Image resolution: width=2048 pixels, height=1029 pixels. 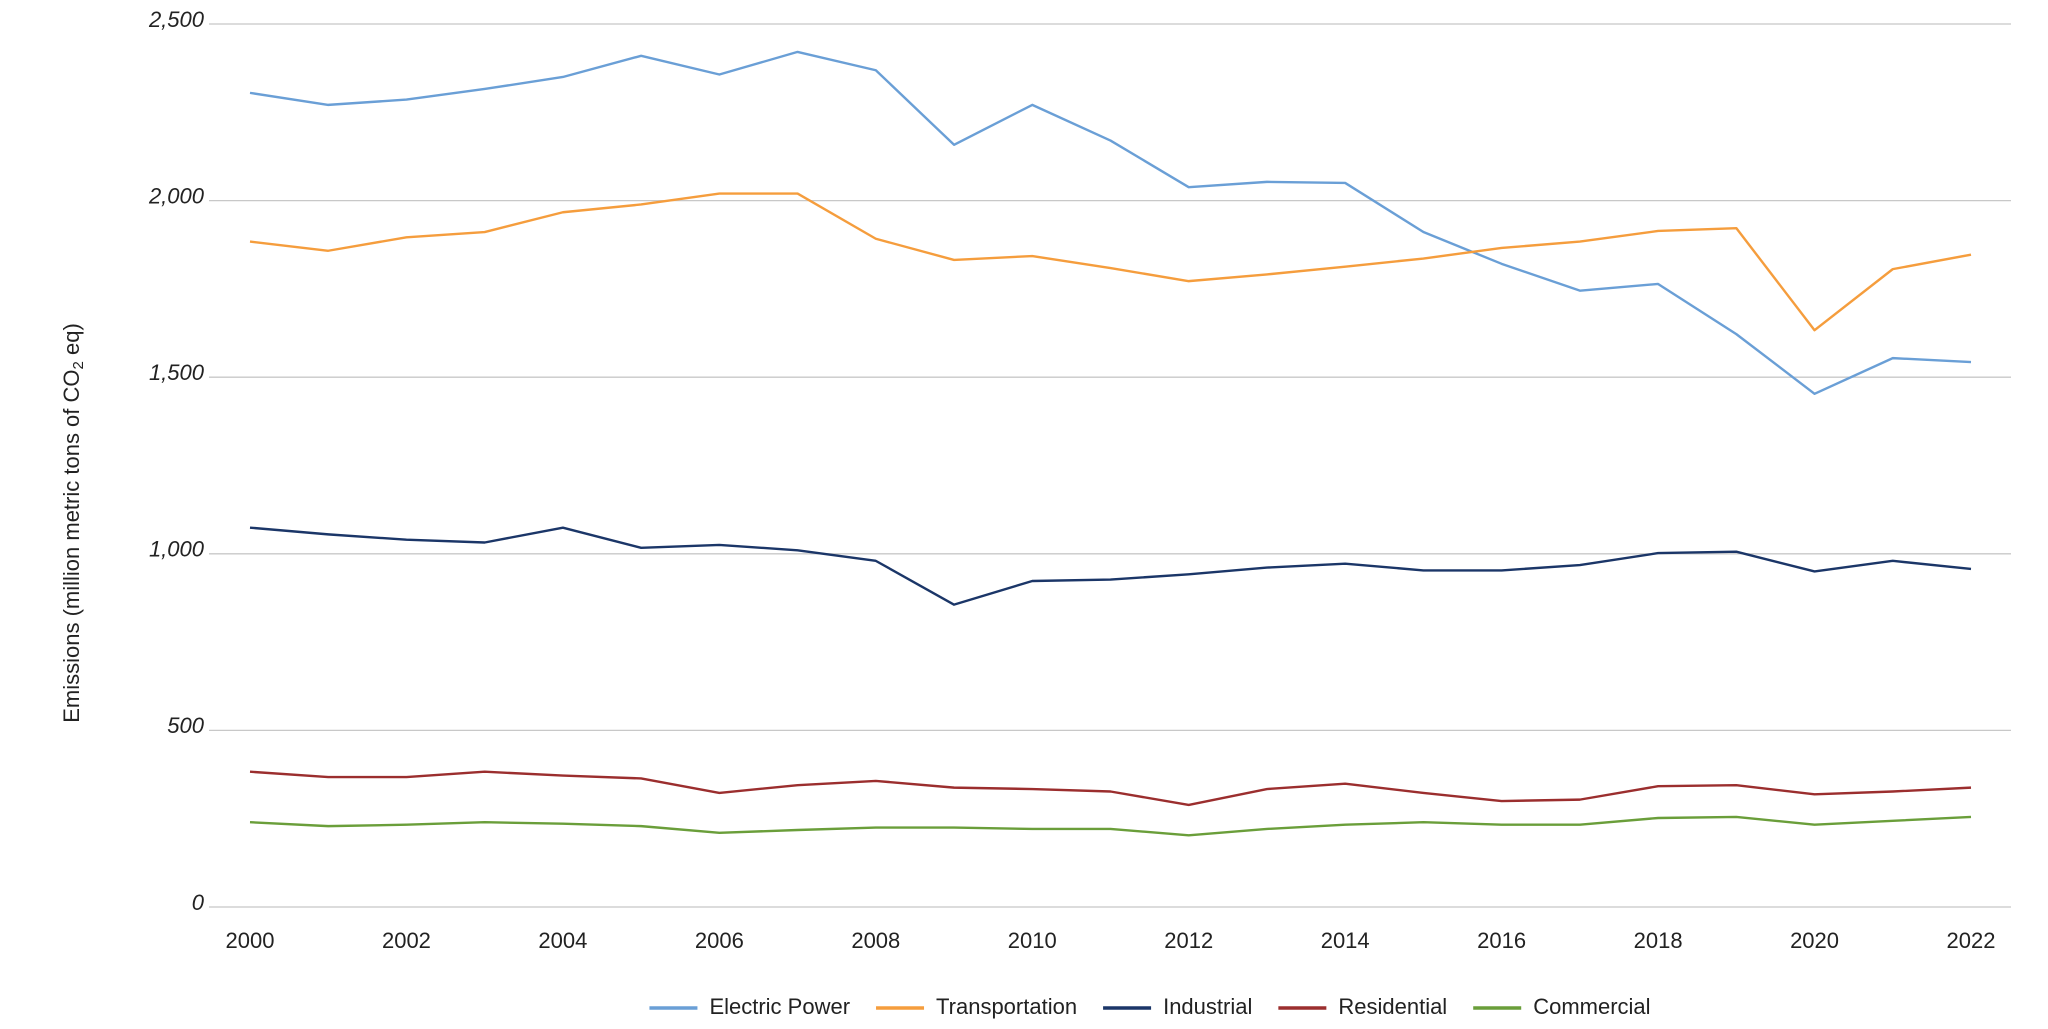 I want to click on y-tick-label: 2,000, so click(x=176, y=195).